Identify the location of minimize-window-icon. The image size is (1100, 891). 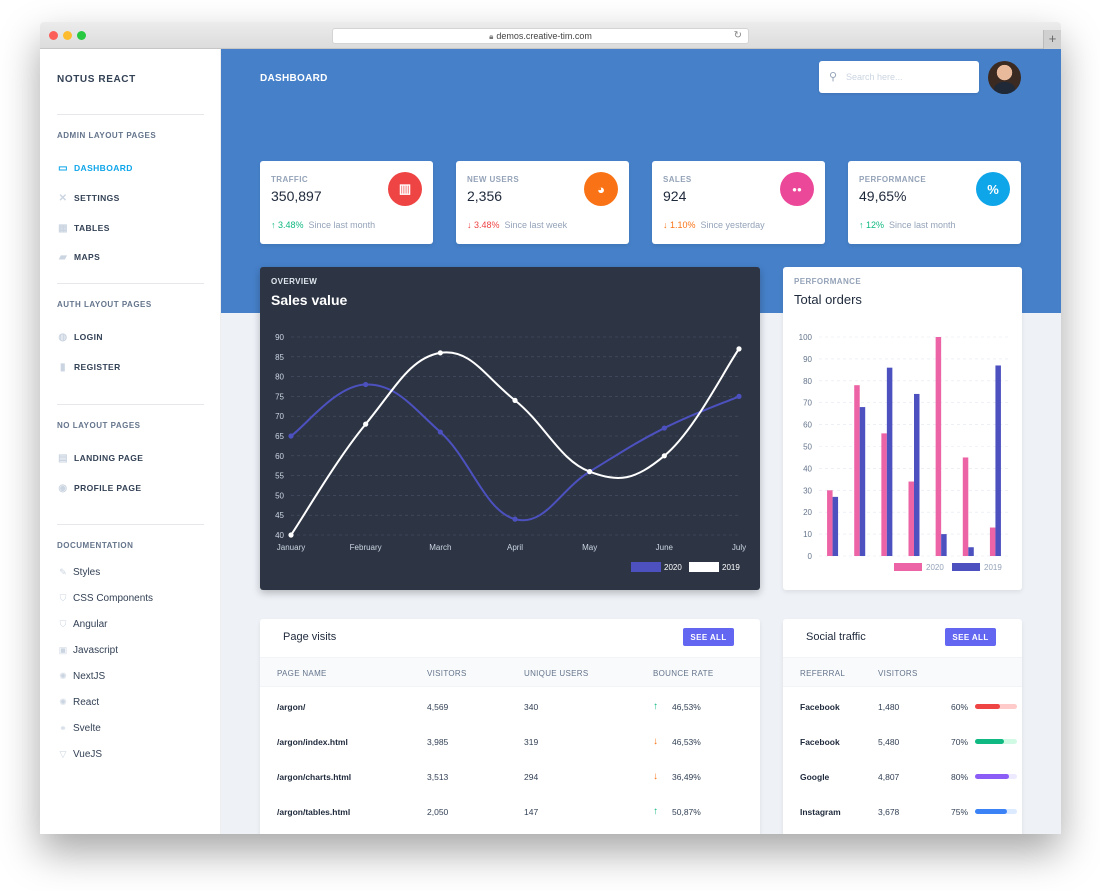
(67, 35).